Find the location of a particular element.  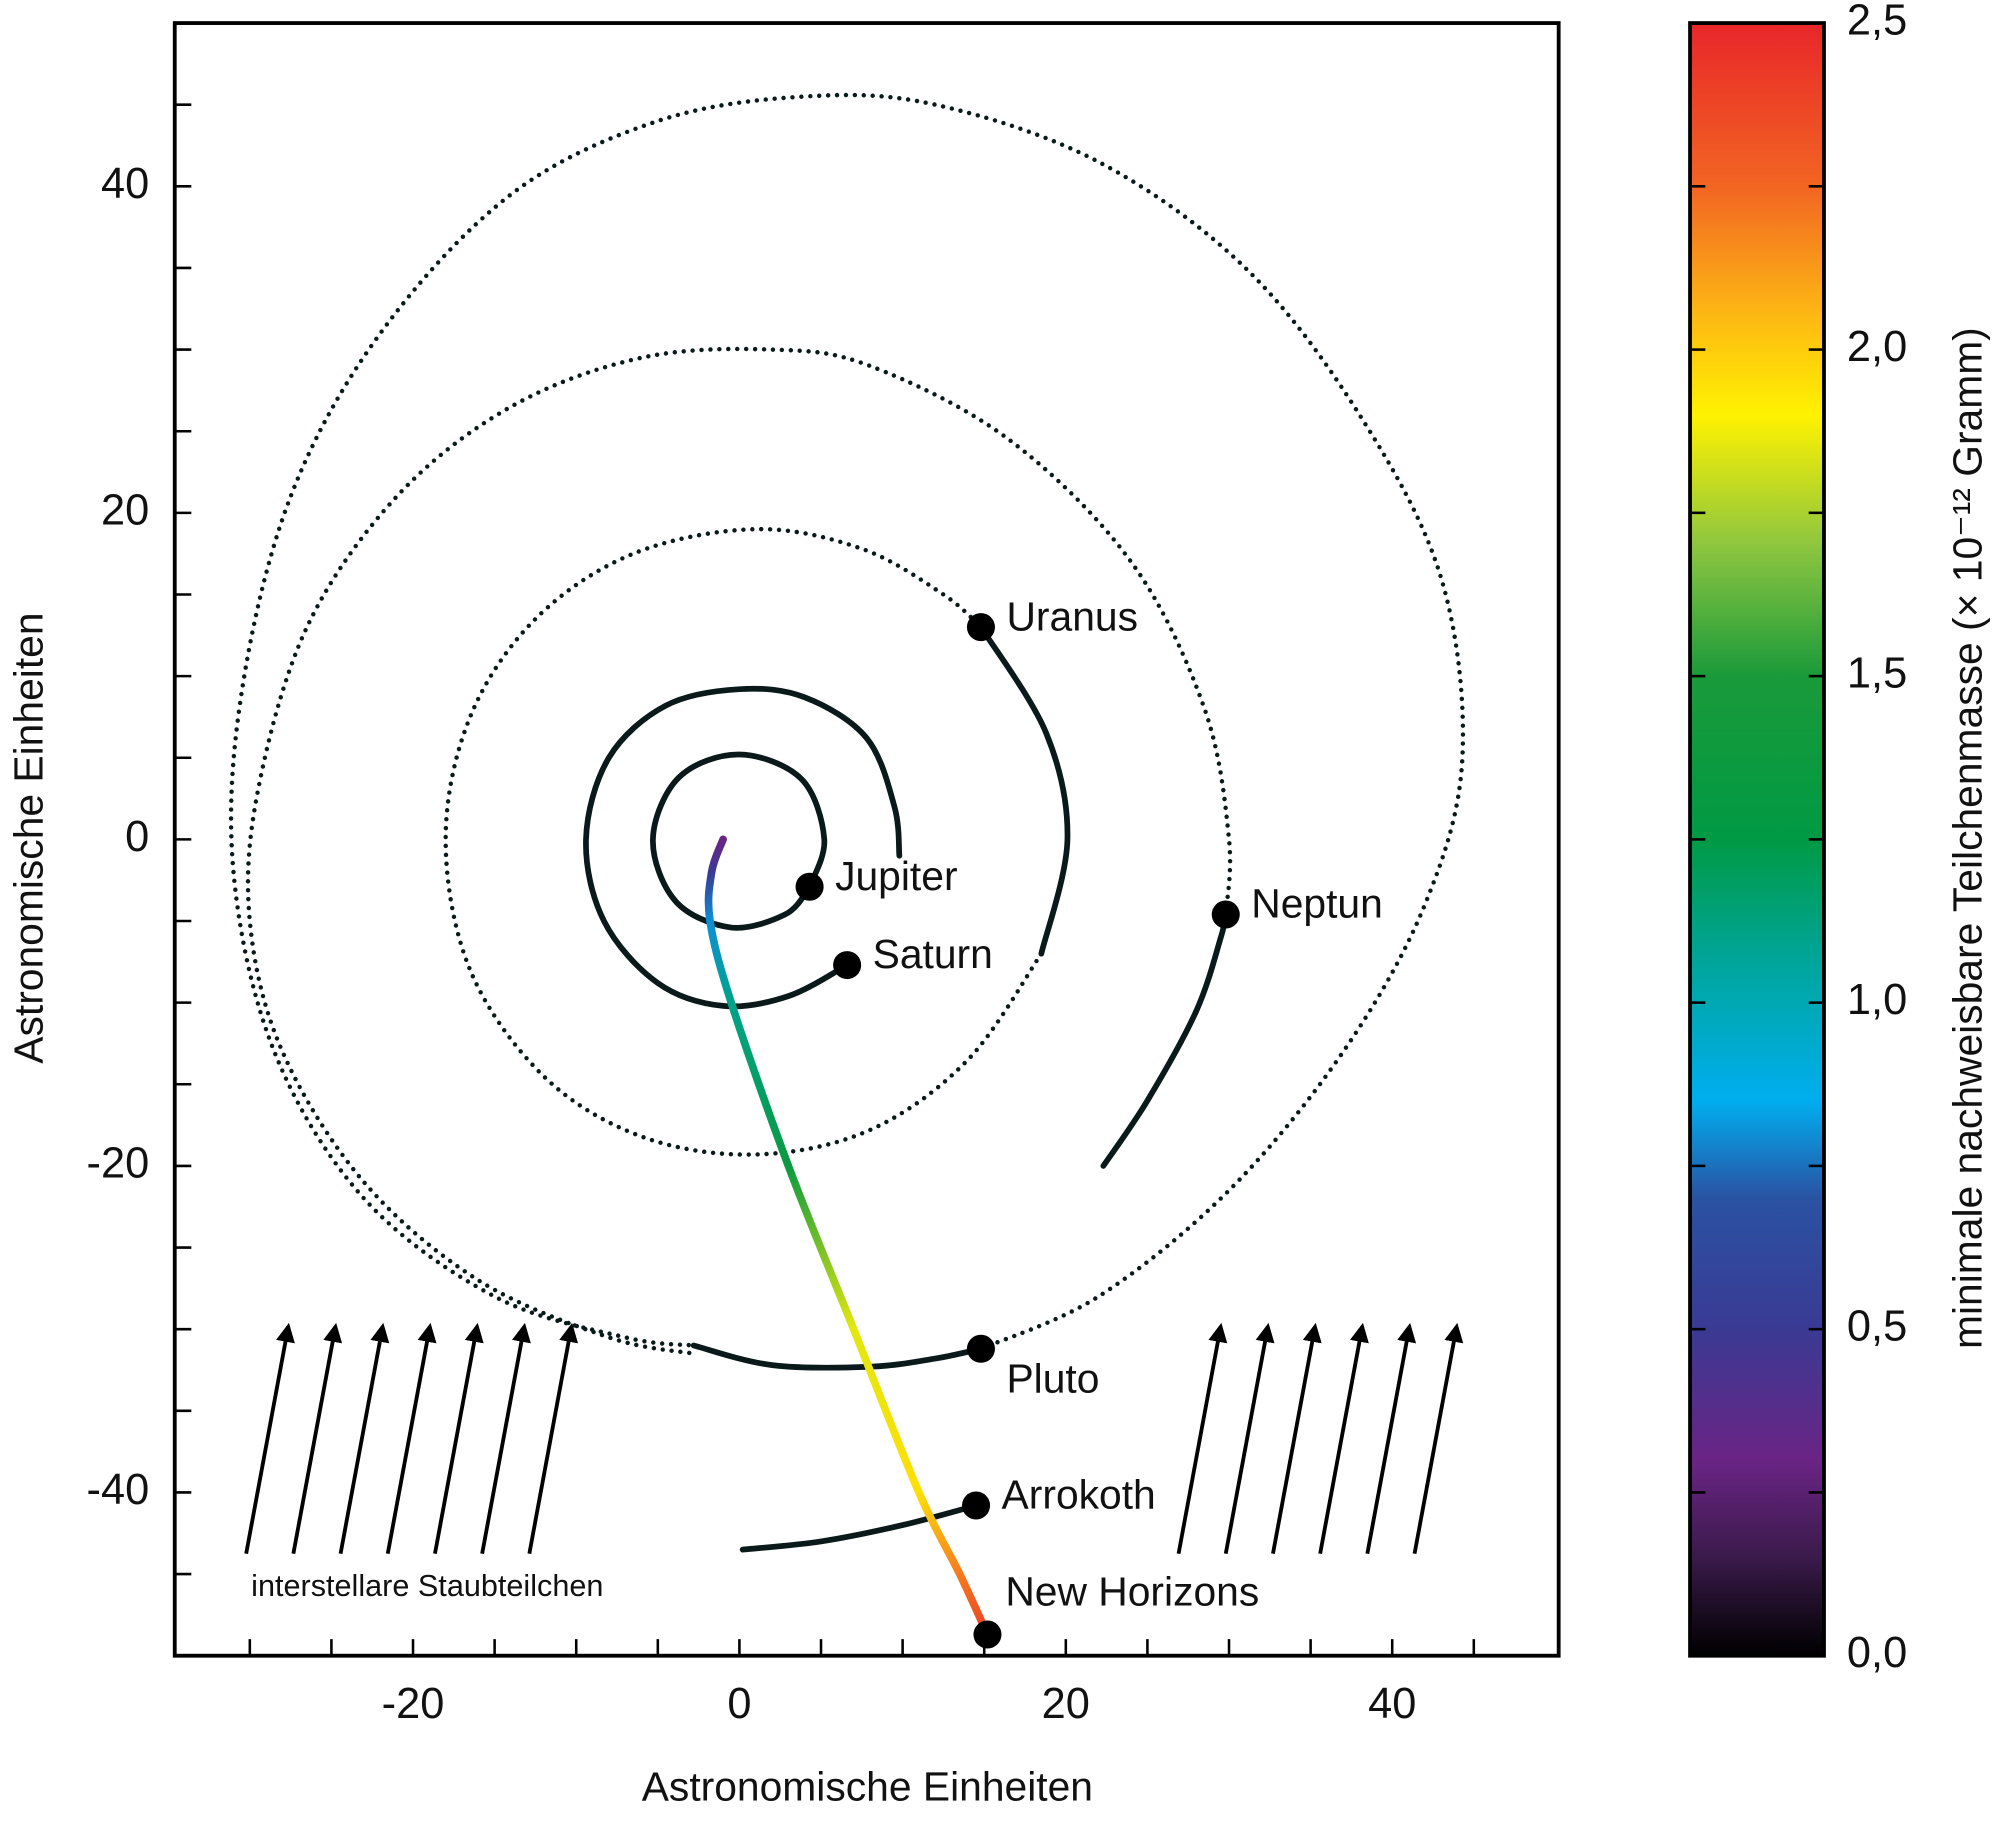

x-tick-label: -20 is located at coordinates (413, 1704).